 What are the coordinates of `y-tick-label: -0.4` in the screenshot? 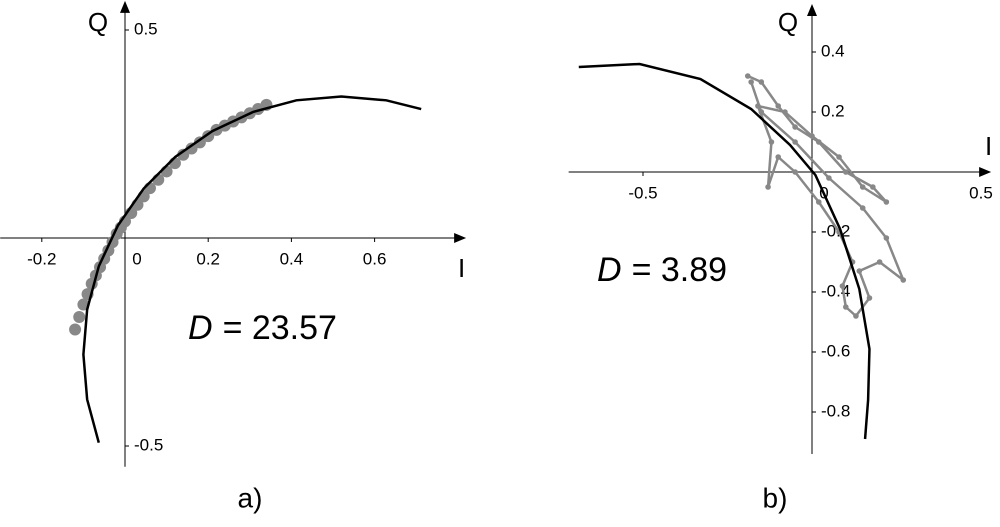 It's located at (835, 290).